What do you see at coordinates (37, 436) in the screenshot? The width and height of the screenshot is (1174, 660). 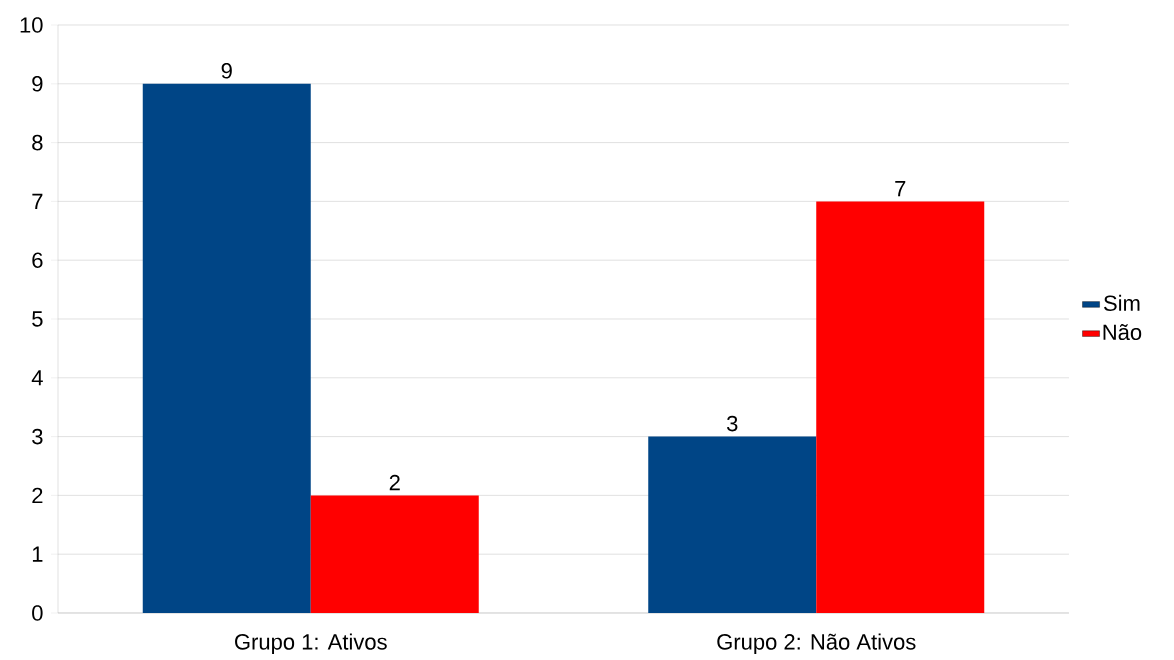 I see `y-tick-label: 3` at bounding box center [37, 436].